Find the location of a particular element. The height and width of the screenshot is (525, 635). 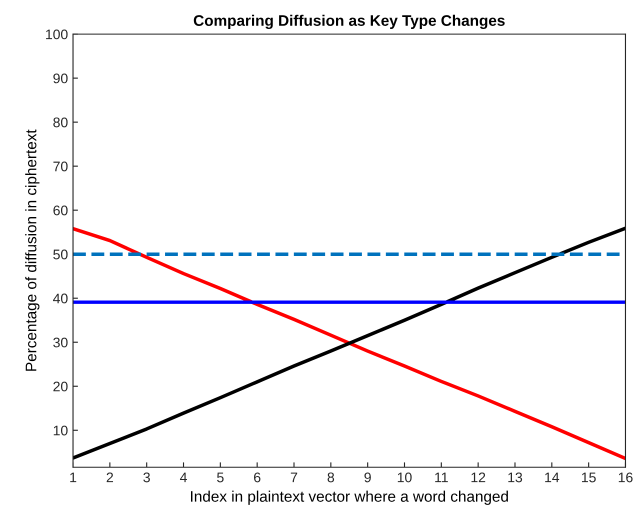

y-tick-label: 10 is located at coordinates (61, 431).